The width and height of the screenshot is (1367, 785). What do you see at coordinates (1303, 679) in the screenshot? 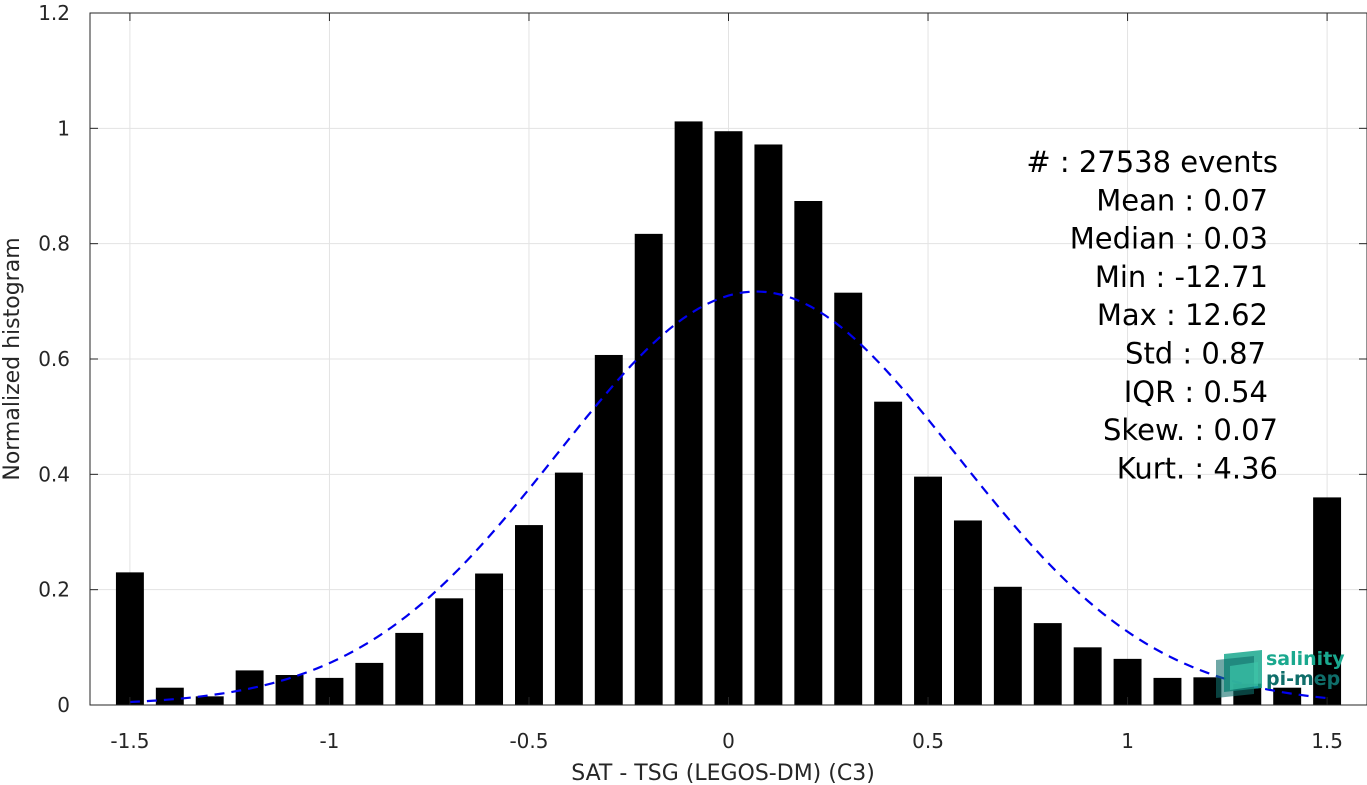
I see `logo-text-pi-mep: pi-mep` at bounding box center [1303, 679].